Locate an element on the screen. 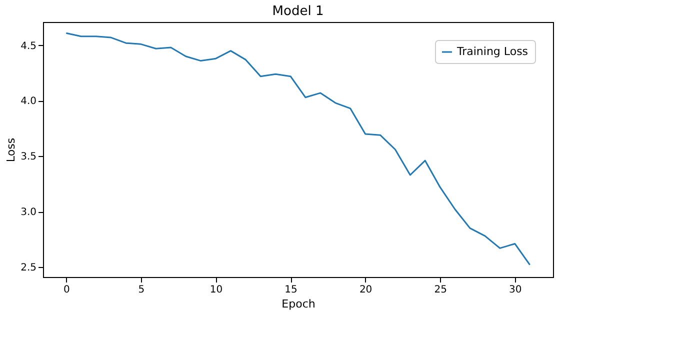  y-tick-label: 4.5 is located at coordinates (28, 46).